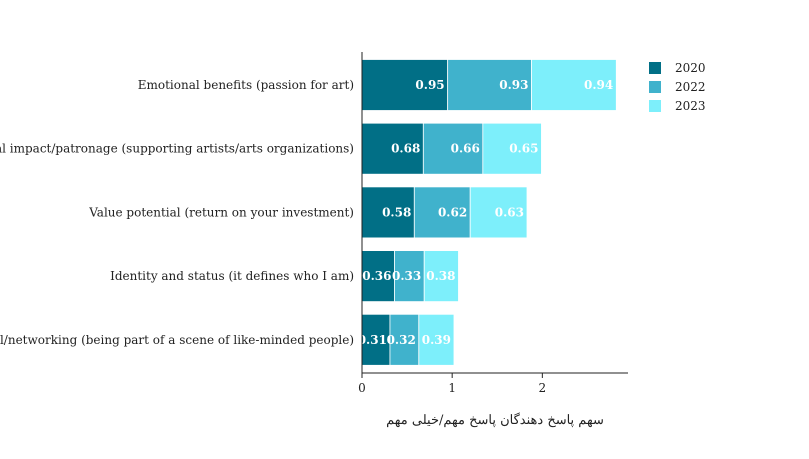  I want to click on bar-value-label-2023-0: 0.94, so click(598, 85).